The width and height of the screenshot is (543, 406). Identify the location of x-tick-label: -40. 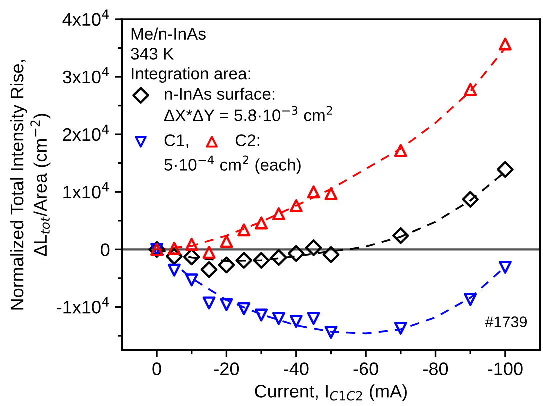
(296, 369).